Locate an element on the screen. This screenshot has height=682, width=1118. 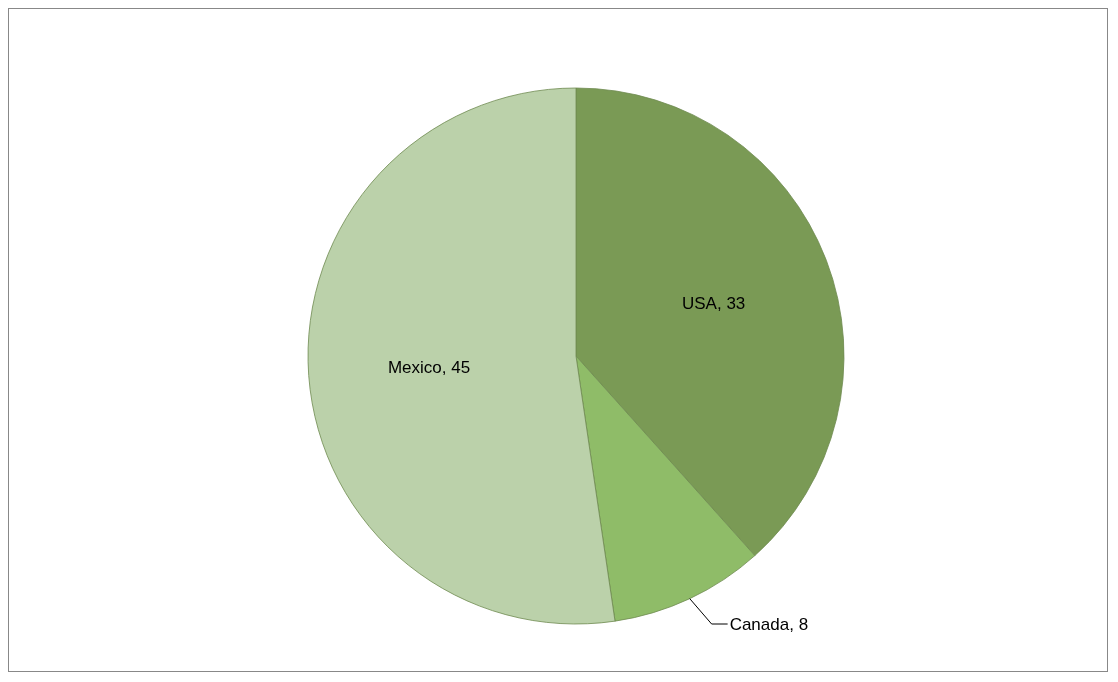
data-label: , 8 is located at coordinates (799, 624).